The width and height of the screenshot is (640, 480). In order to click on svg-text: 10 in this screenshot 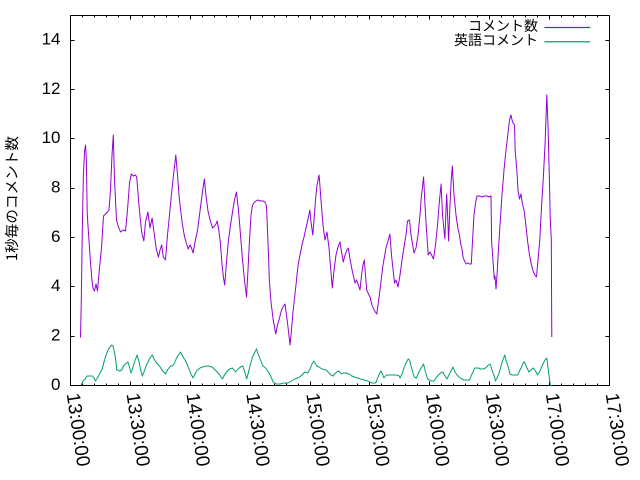, I will do `click(51, 137)`.